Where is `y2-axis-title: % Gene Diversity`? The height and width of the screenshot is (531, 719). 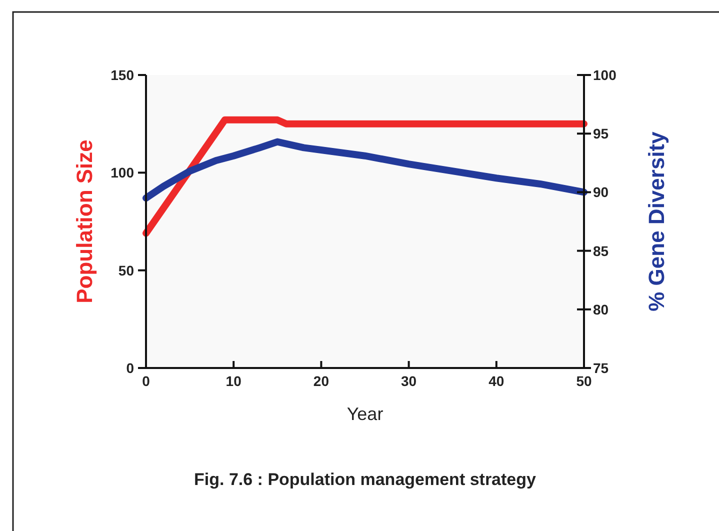 y2-axis-title: % Gene Diversity is located at coordinates (656, 221).